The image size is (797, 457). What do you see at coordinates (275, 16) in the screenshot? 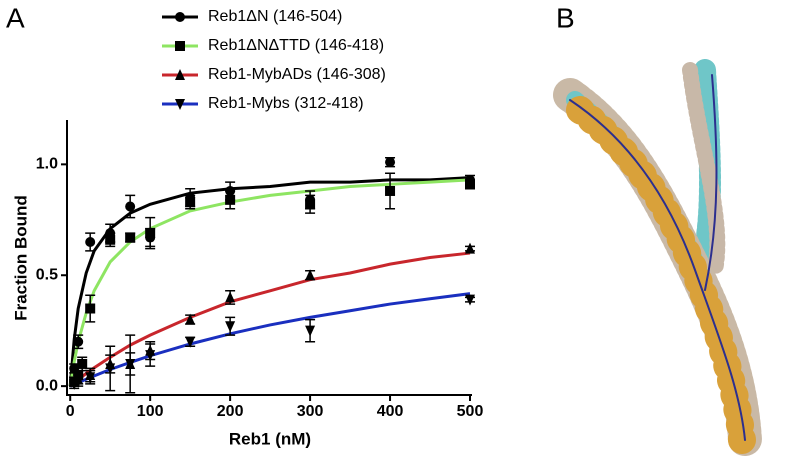
I see `legend-label: Reb1ΔN (146-504)` at bounding box center [275, 16].